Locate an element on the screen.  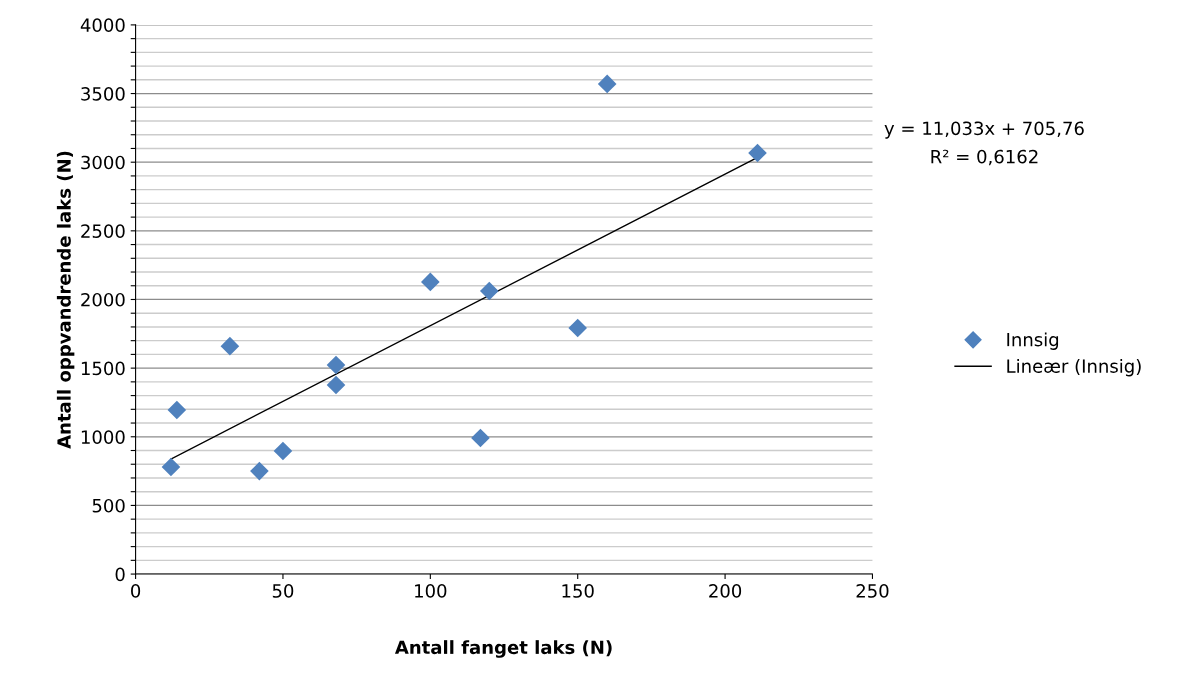
x-tick-label: 150 is located at coordinates (578, 591).